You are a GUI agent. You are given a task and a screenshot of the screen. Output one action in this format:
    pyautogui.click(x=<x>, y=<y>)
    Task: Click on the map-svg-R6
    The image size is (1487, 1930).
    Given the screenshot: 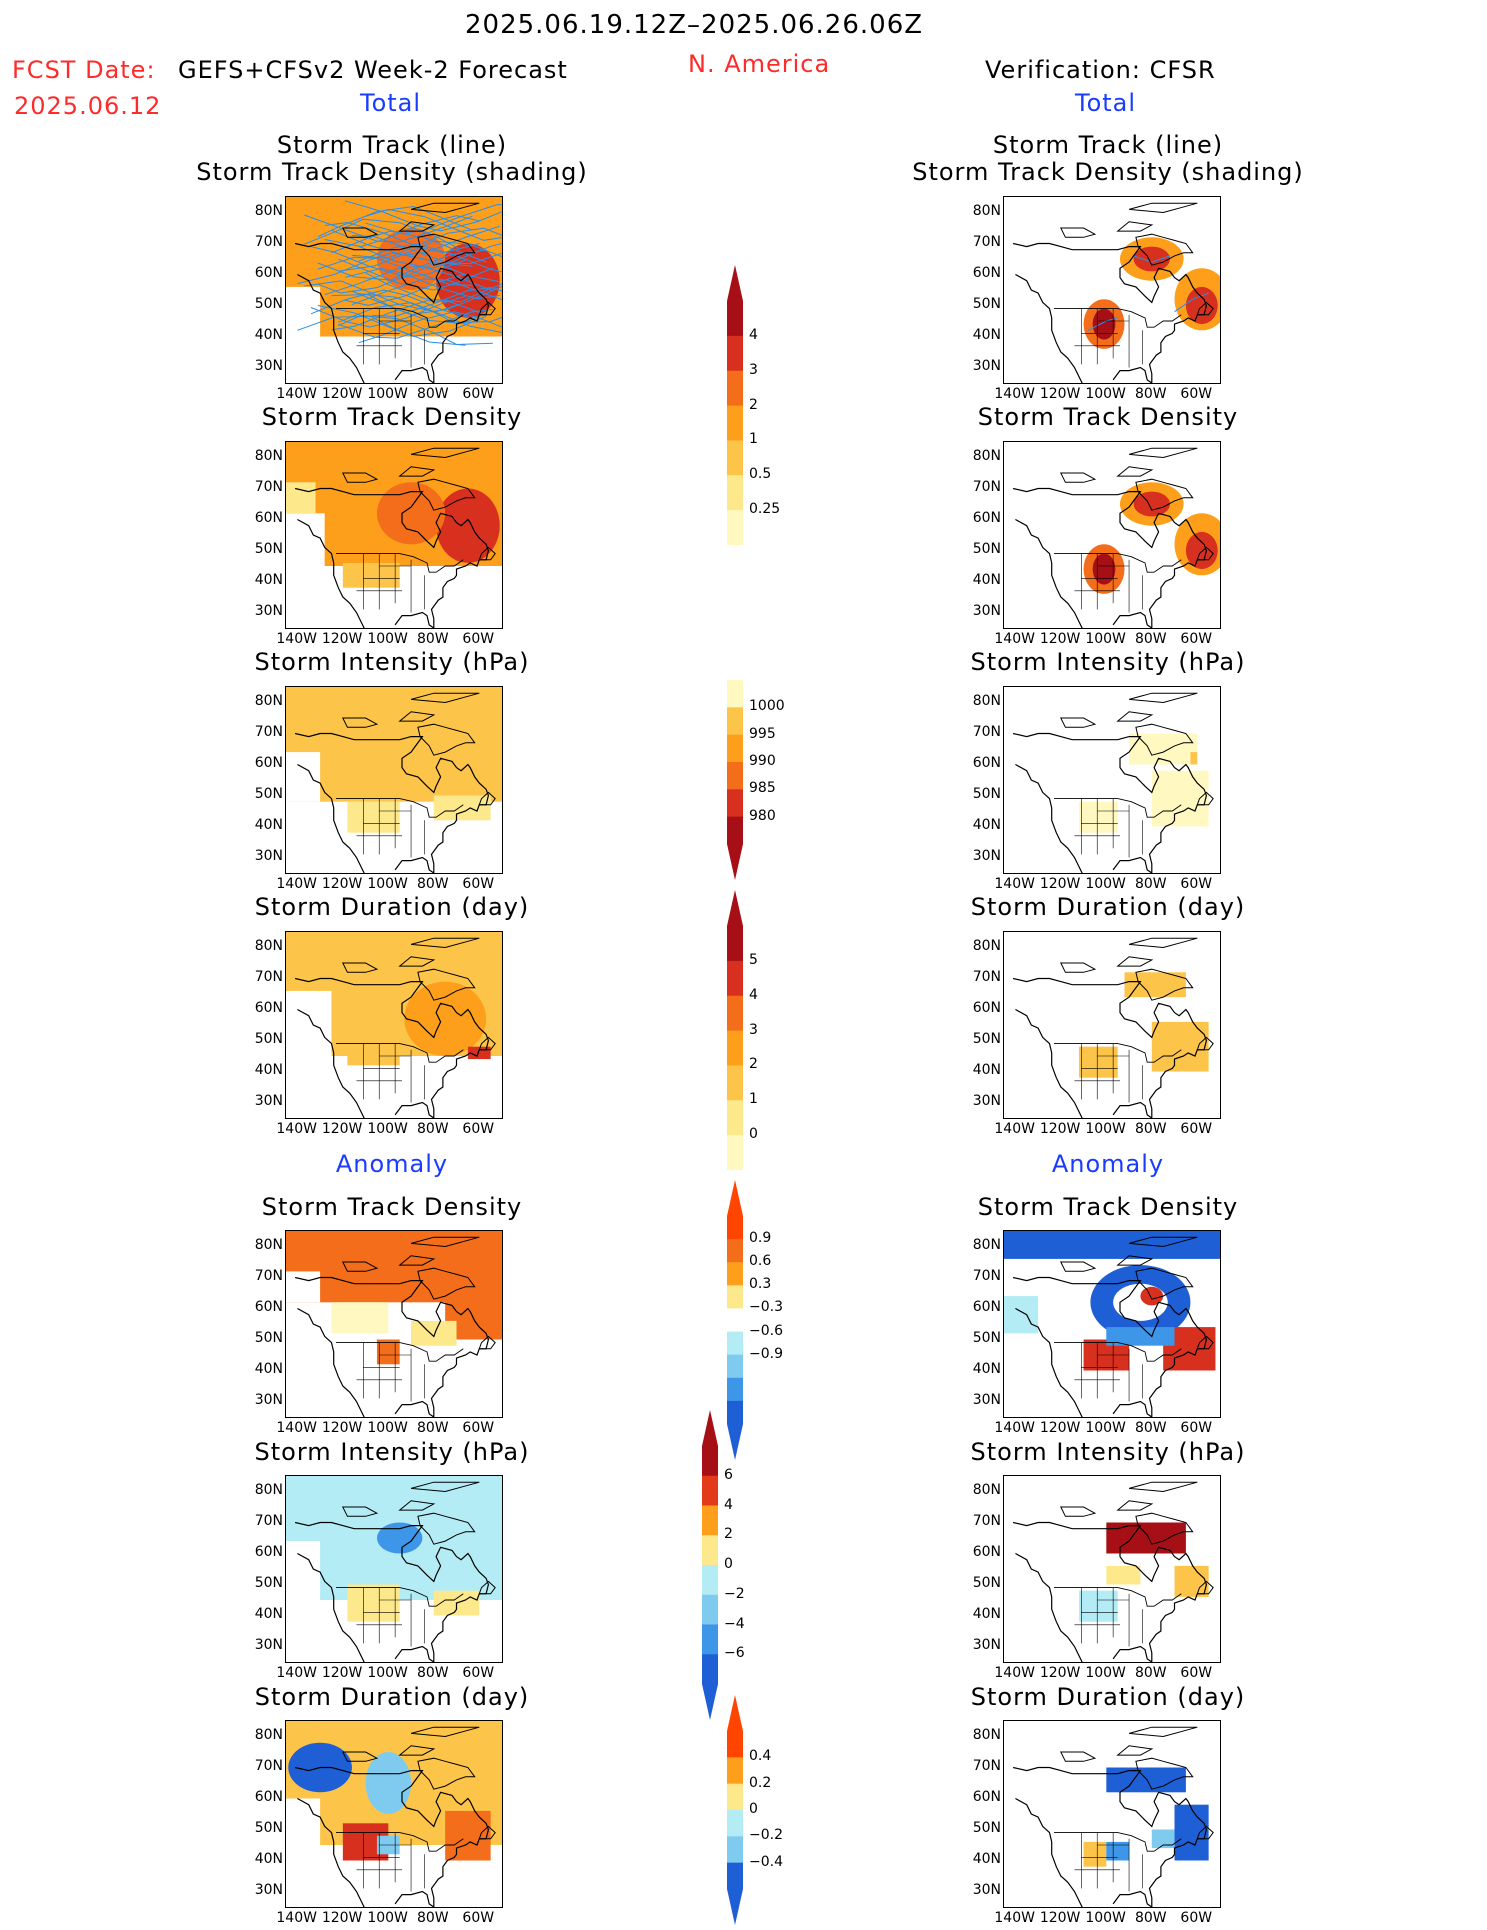 What is the action you would take?
    pyautogui.click(x=1113, y=1571)
    